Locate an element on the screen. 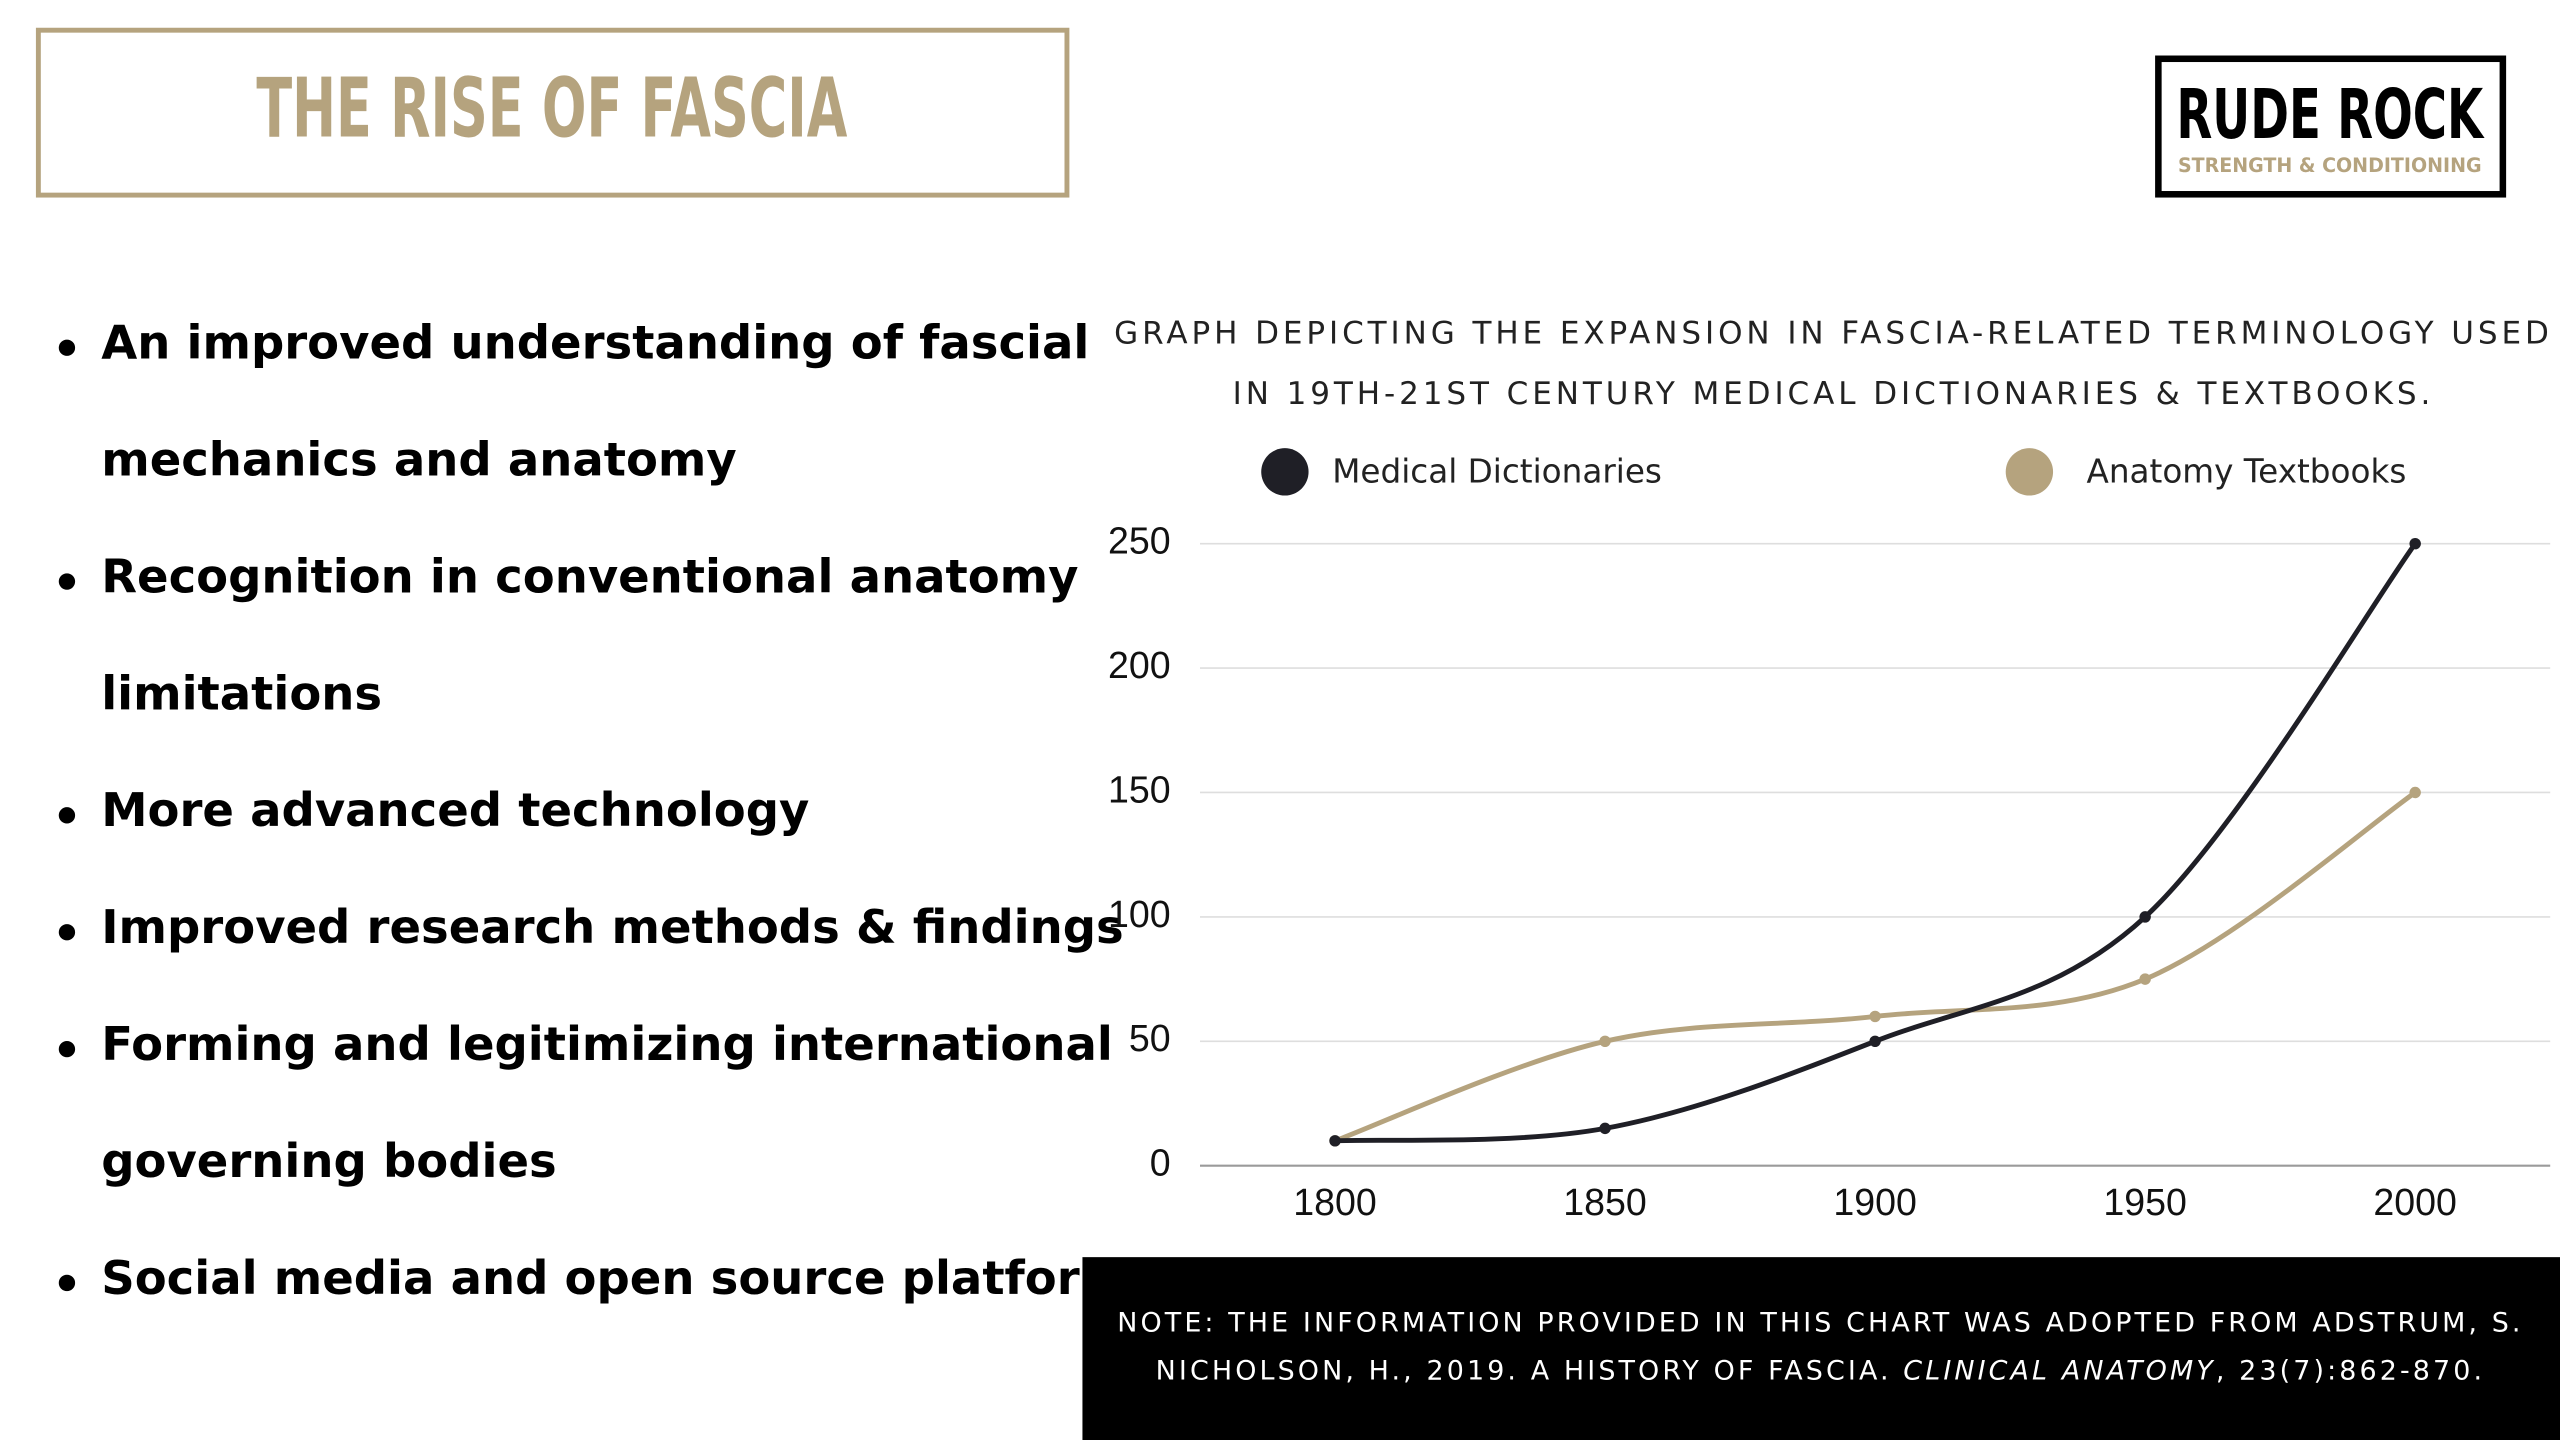  title-frame is located at coordinates (552, 112).